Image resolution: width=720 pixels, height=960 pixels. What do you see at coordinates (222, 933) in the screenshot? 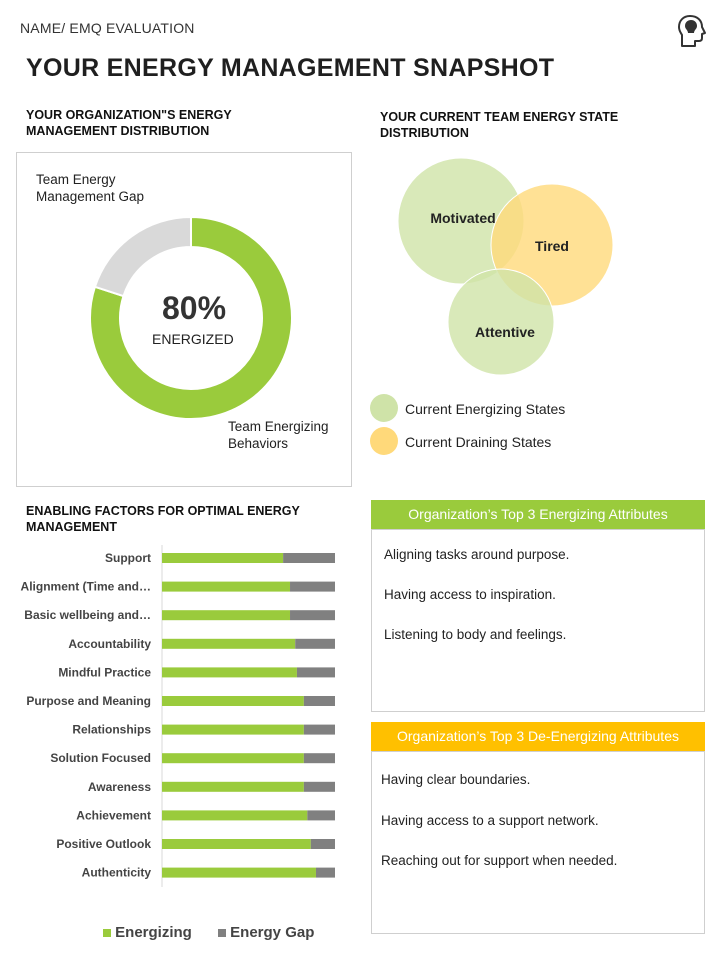
I see `bar-legend-gap-swatch` at bounding box center [222, 933].